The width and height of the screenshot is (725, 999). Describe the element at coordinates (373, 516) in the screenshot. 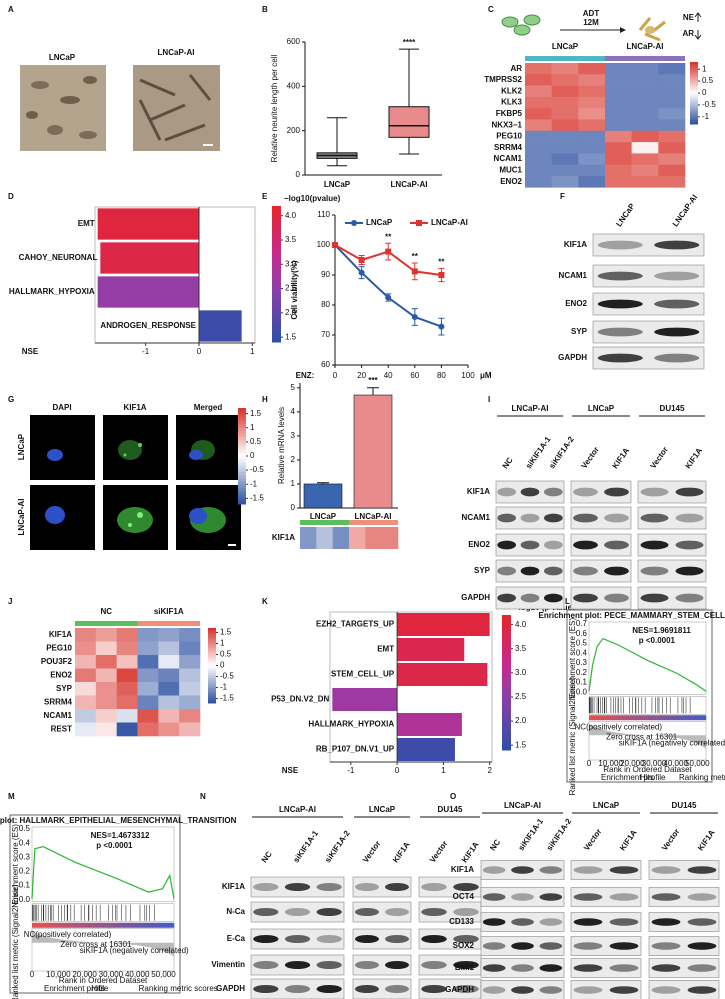

I see `x-tick-label: LNCaP-AI` at that location.